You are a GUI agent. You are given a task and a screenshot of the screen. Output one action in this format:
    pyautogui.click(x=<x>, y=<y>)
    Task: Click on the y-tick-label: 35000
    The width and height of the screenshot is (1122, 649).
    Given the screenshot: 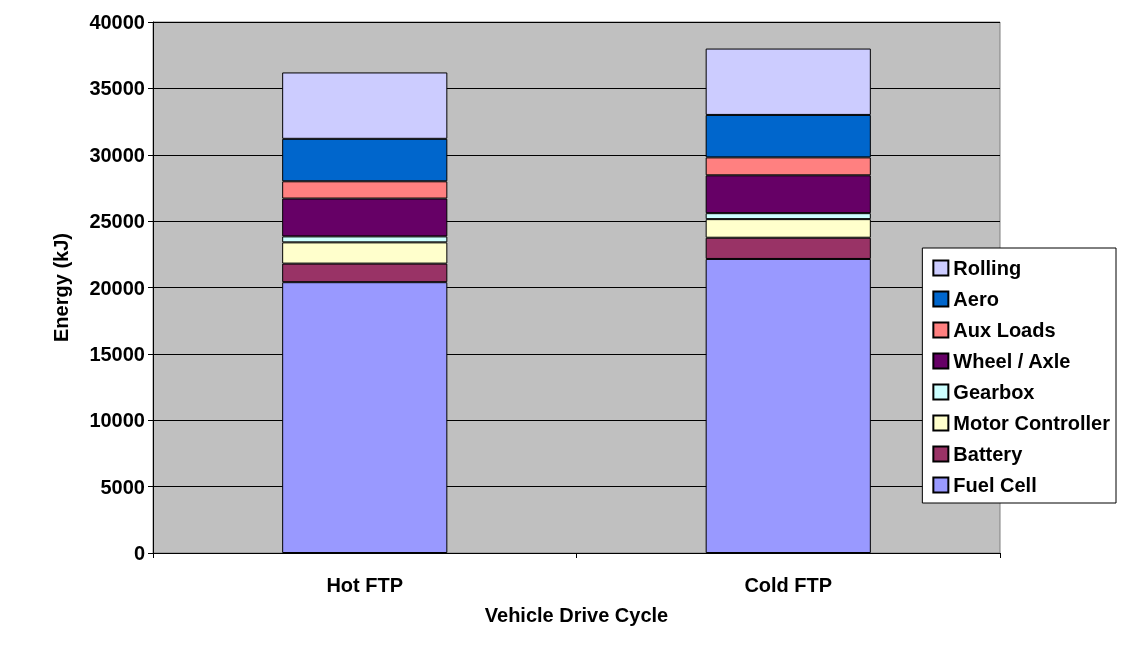 What is the action you would take?
    pyautogui.click(x=117, y=88)
    